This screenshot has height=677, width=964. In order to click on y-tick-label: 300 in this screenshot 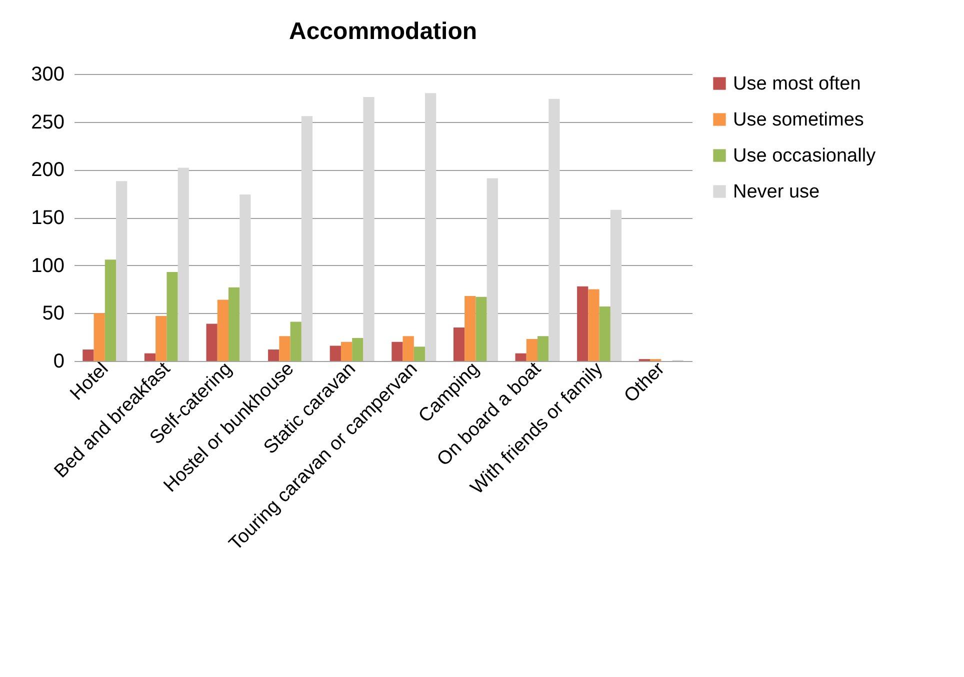, I will do `click(47, 75)`.